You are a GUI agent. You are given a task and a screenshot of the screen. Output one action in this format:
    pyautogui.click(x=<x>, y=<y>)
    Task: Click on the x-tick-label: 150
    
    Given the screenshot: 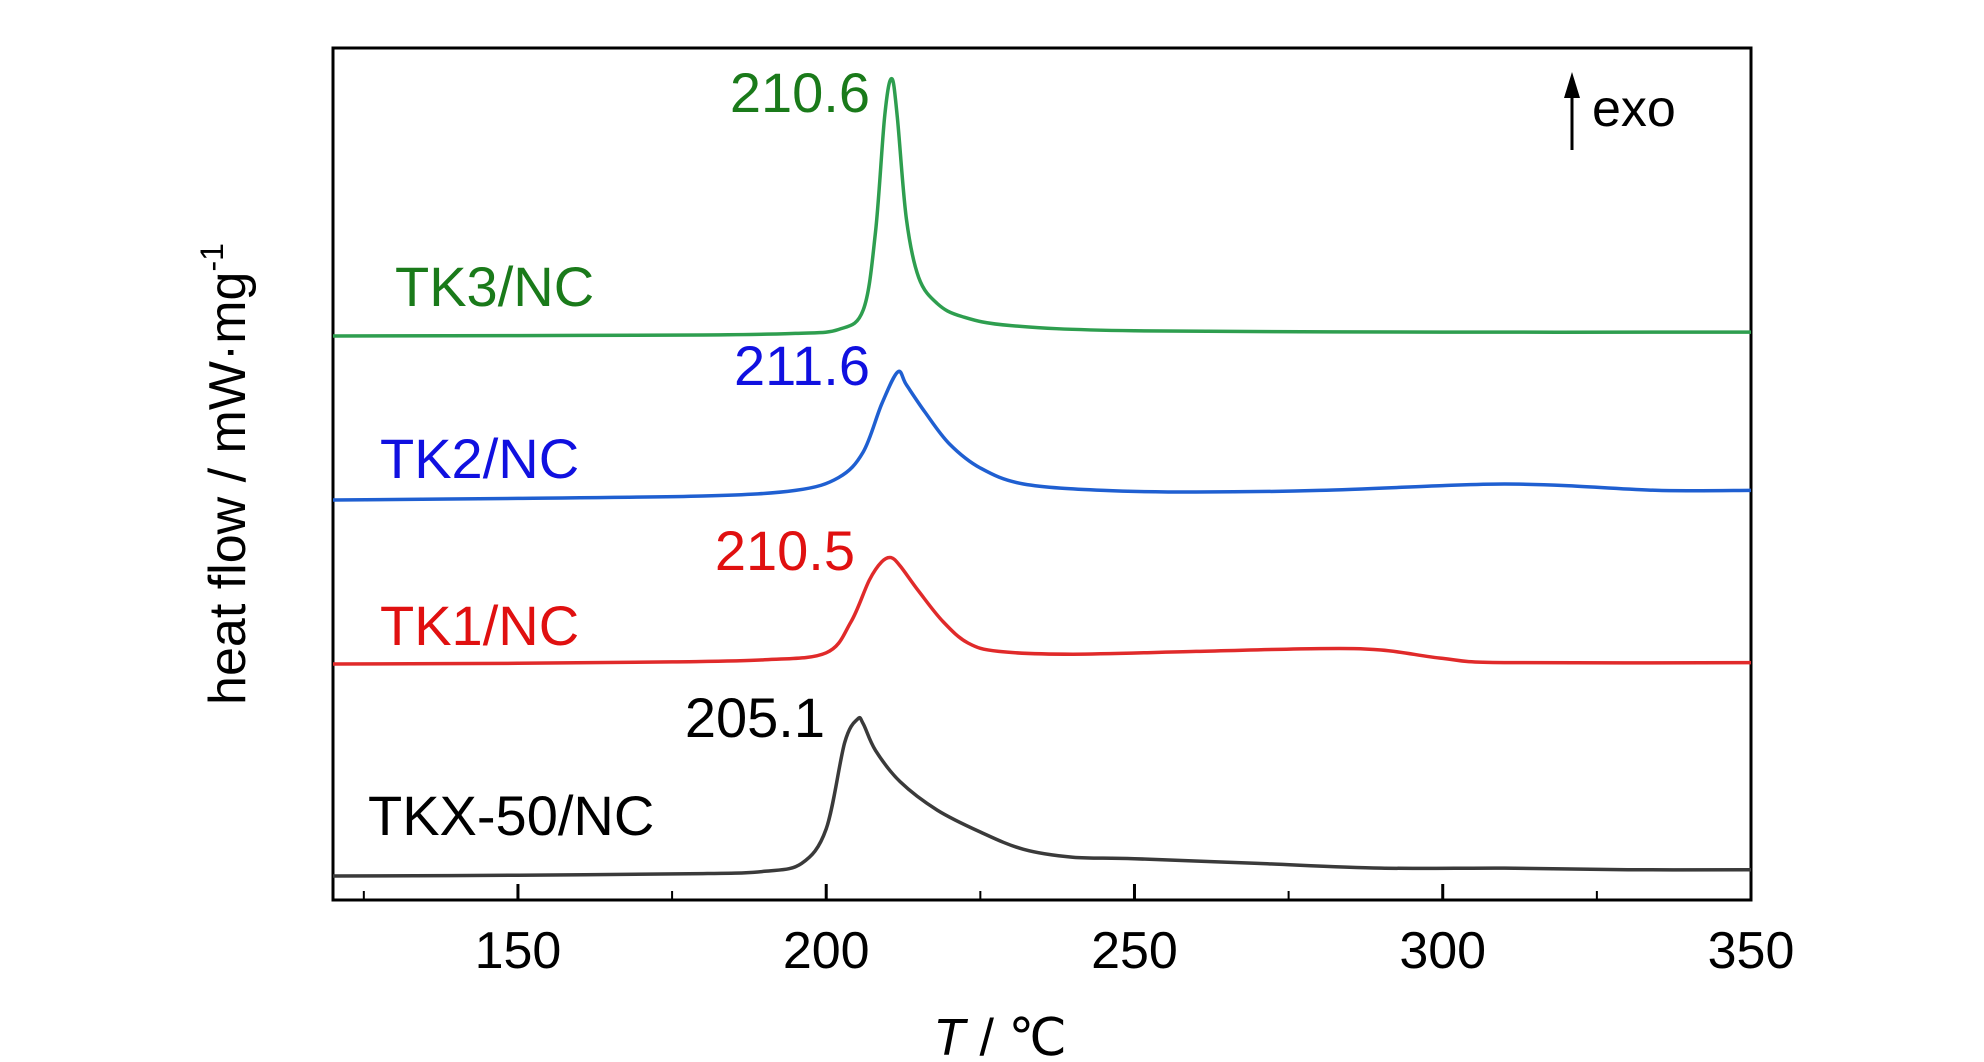 What is the action you would take?
    pyautogui.click(x=518, y=951)
    